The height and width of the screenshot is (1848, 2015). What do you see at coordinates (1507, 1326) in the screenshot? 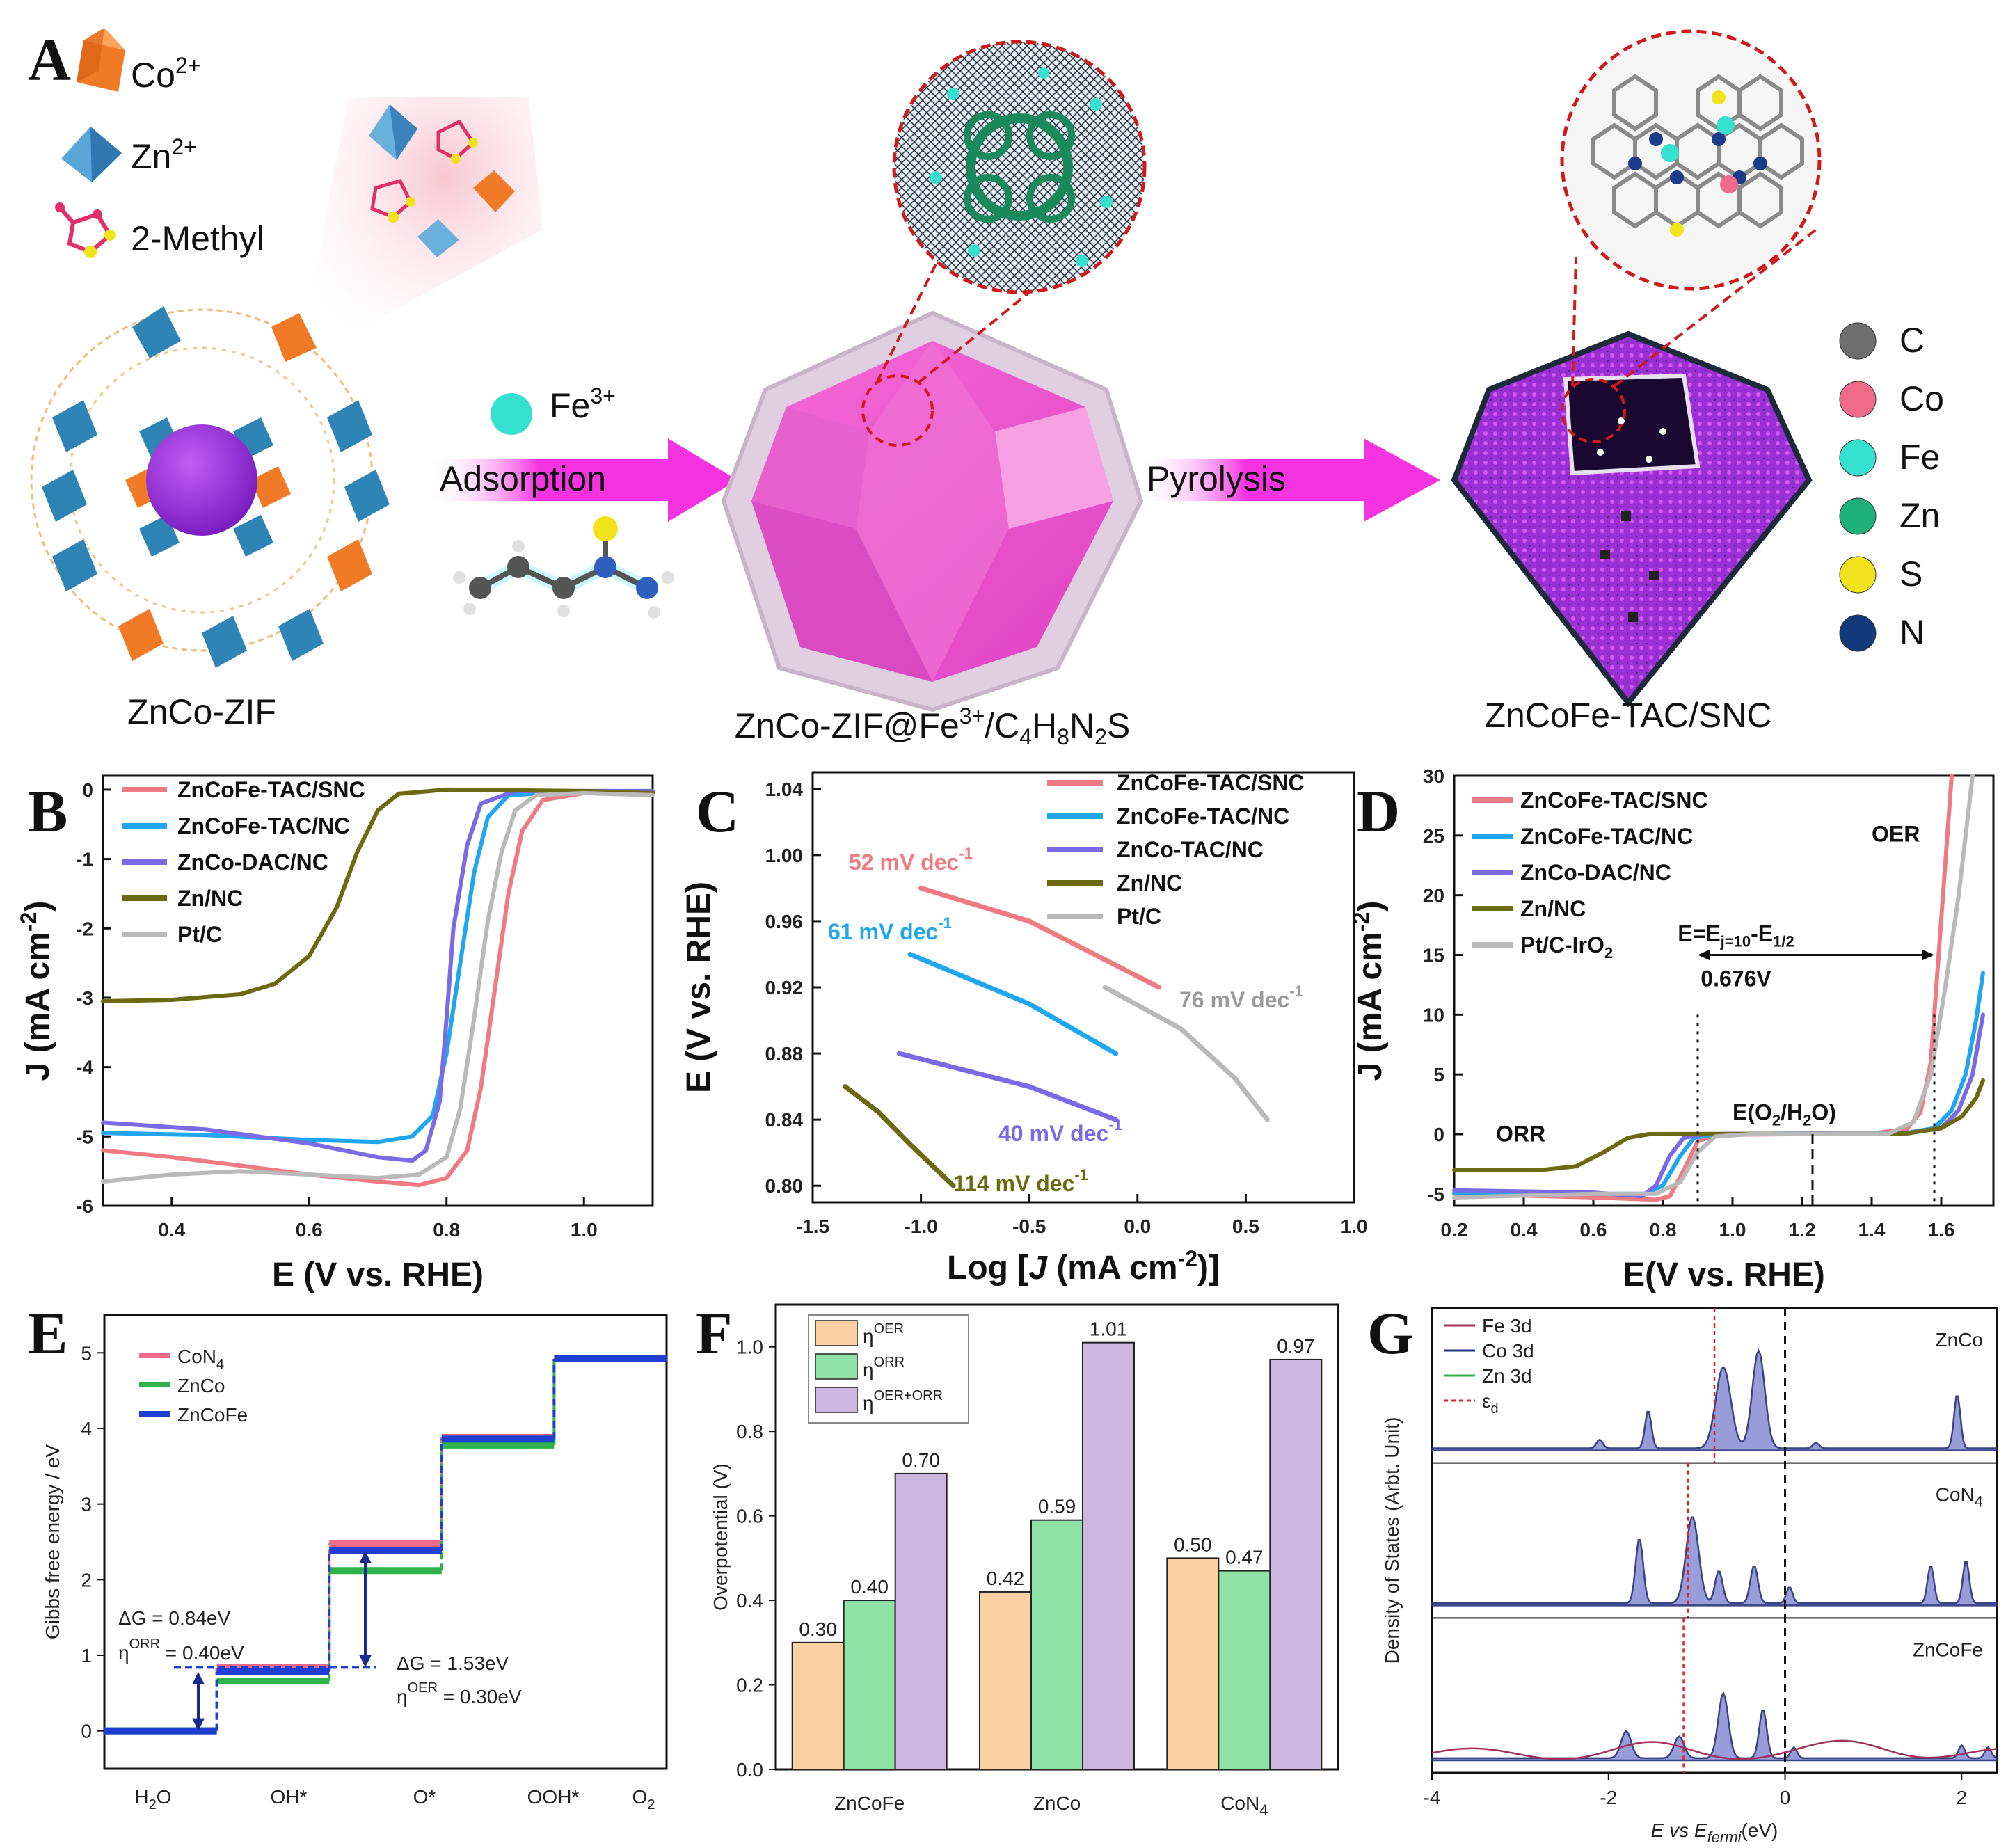
I see `legend-label: Fe 3d` at bounding box center [1507, 1326].